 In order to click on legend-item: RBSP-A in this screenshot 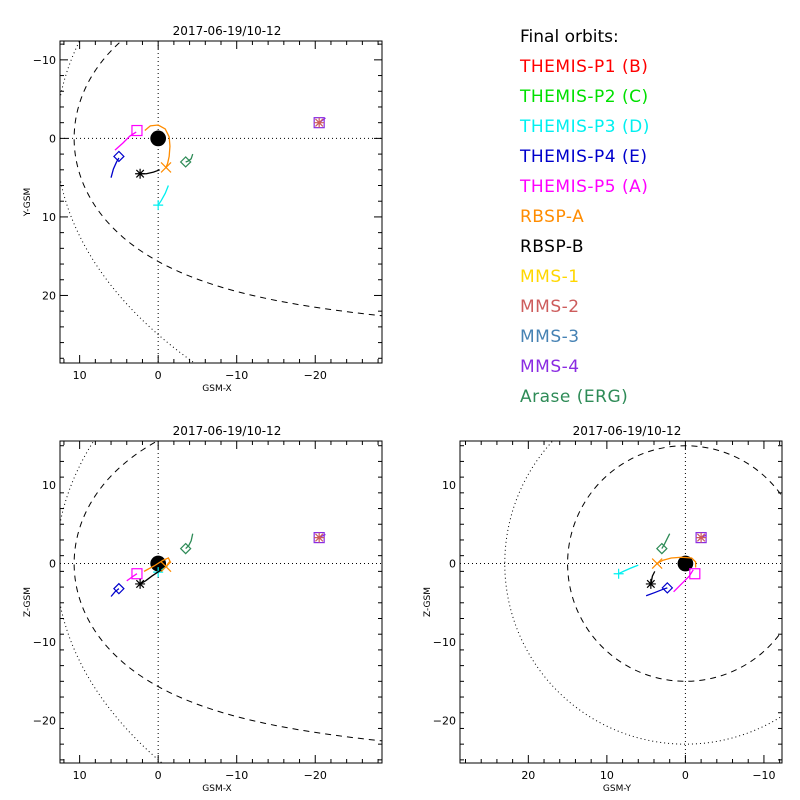, I will do `click(552, 217)`.